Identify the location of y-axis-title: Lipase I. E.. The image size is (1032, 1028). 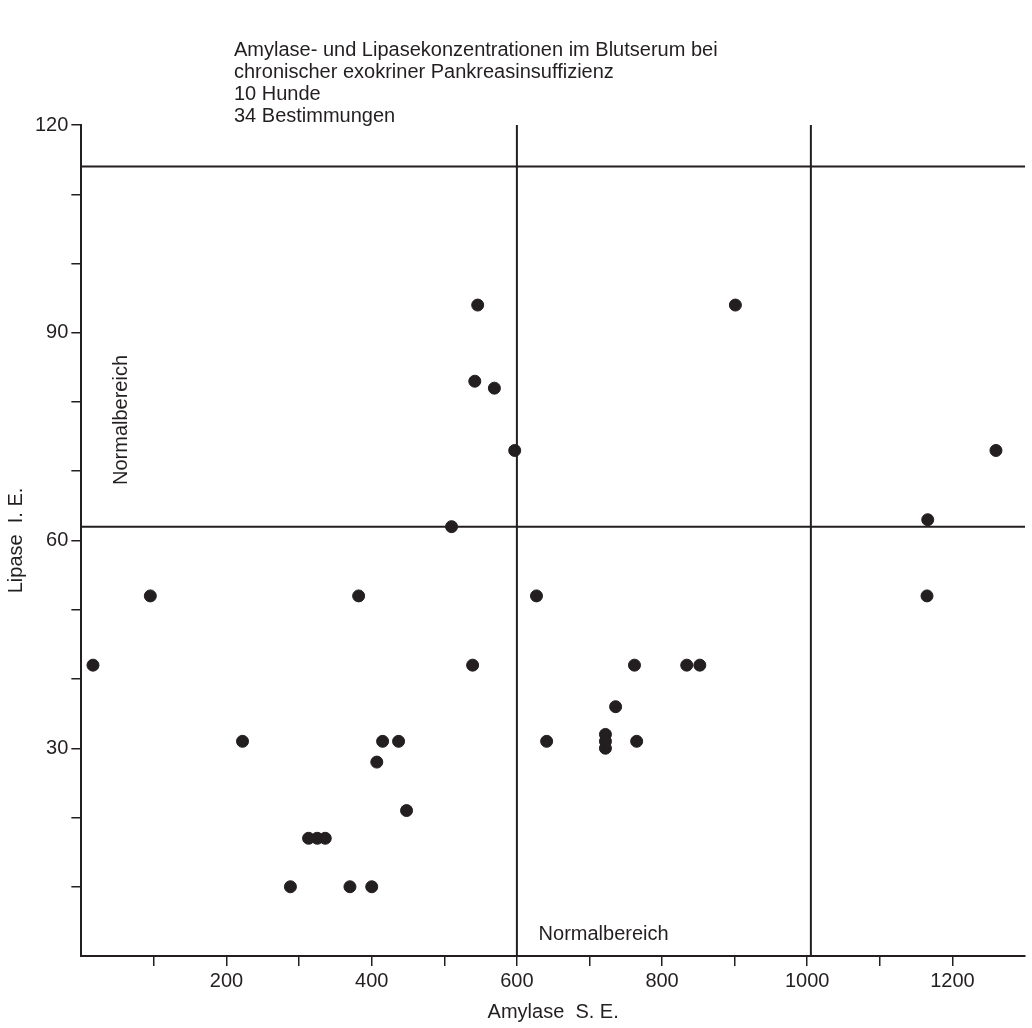
(14, 540).